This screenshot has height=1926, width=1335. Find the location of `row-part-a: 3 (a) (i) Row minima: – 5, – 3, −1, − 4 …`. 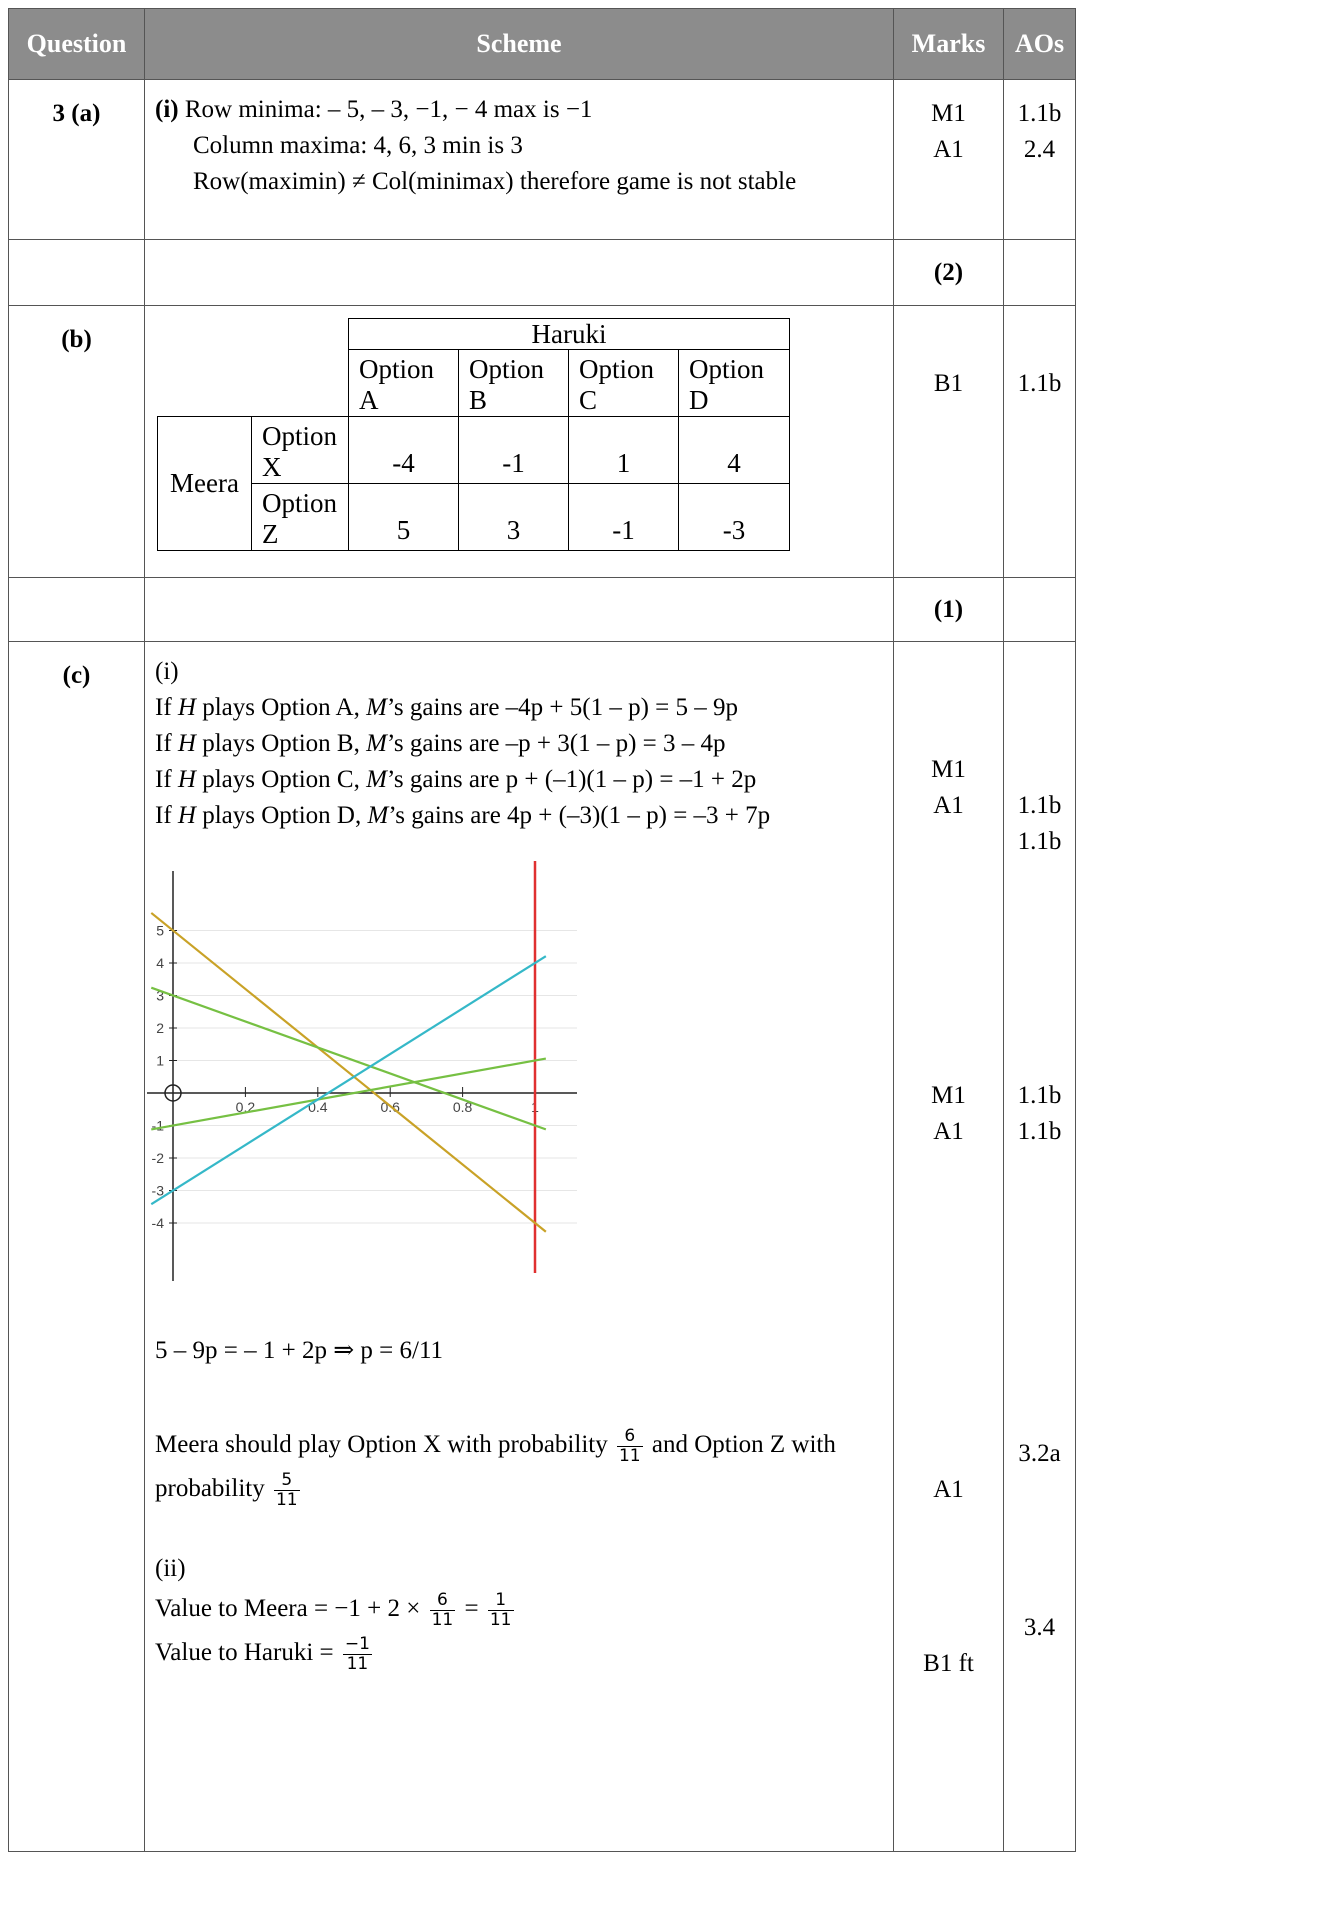

row-part-a: 3 (a) (i) Row minima: – 5, – 3, −1, − 4 … is located at coordinates (542, 159).